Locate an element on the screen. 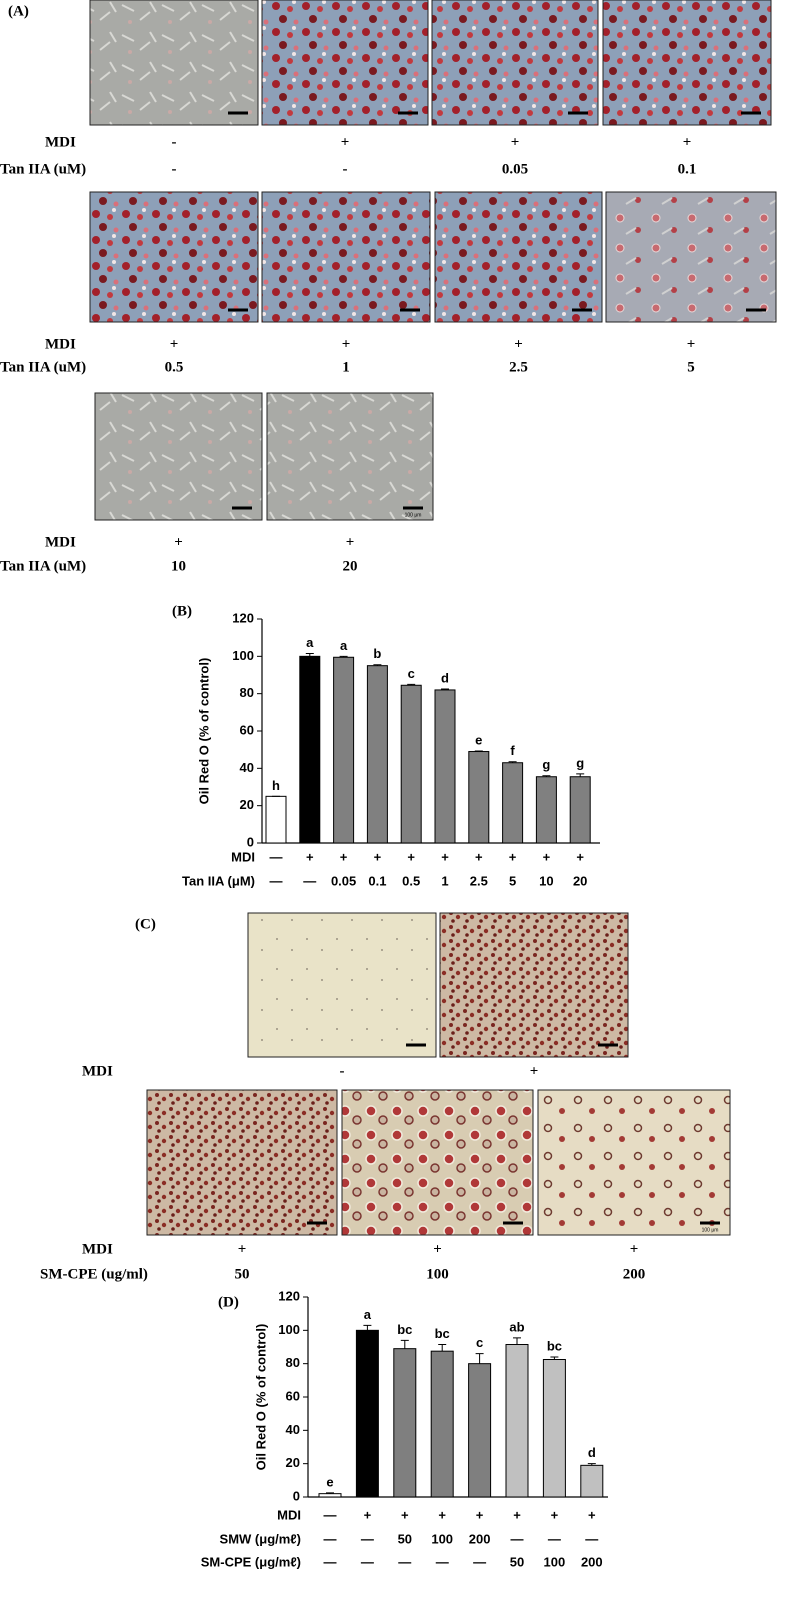 The width and height of the screenshot is (800, 1613). row-value: 0.1 is located at coordinates (377, 880).